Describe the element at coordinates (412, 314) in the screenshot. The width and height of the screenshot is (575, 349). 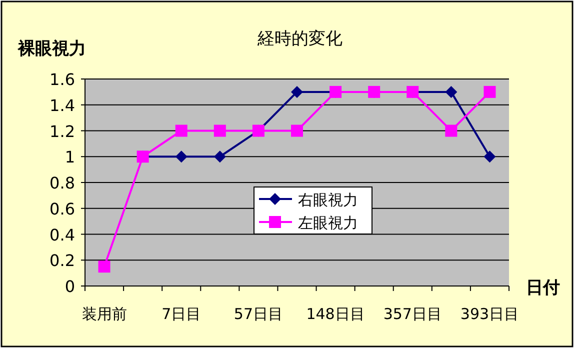
I see `x-tick-label: 357日目` at that location.